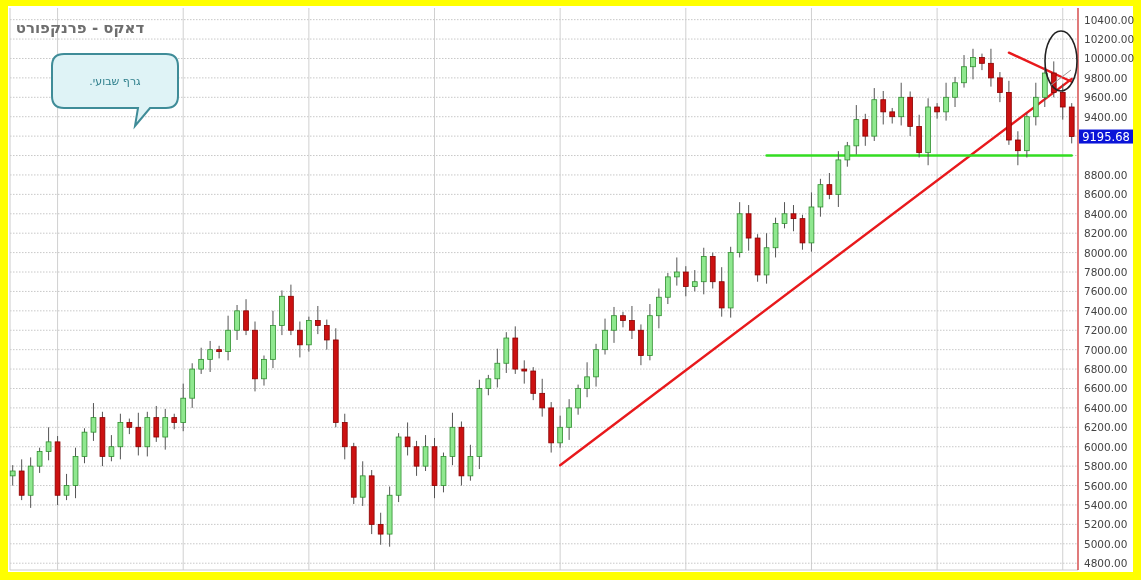 Image resolution: width=1141 pixels, height=580 pixels. What do you see at coordinates (1106, 524) in the screenshot?
I see `y-tick-label: 5200.00` at bounding box center [1106, 524].